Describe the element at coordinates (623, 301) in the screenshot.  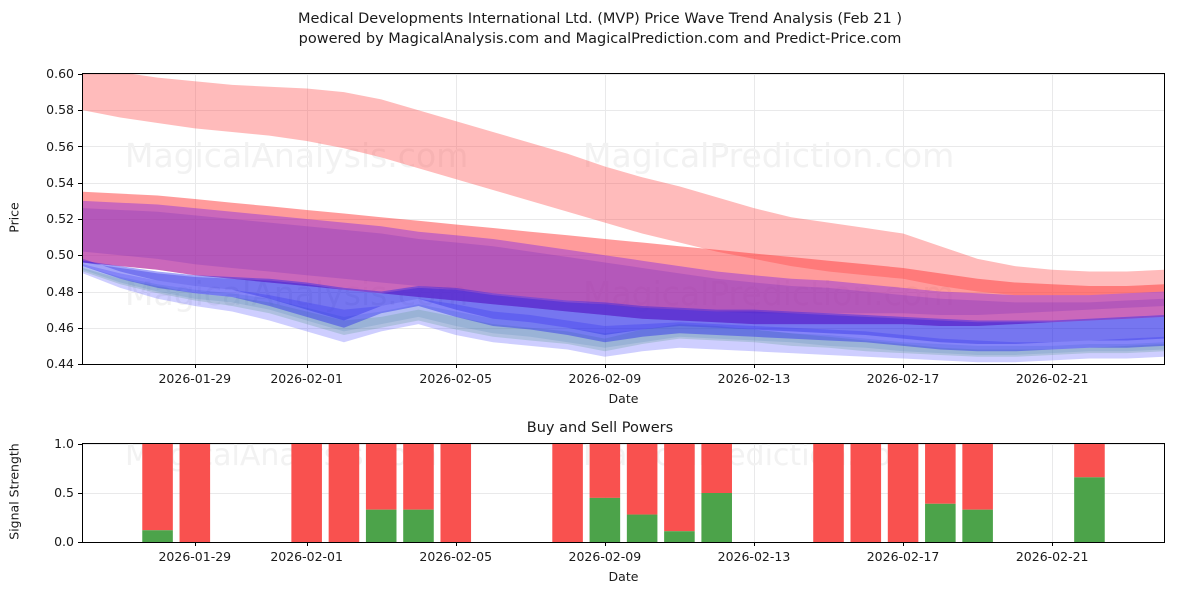
I see `price-band-blue-core` at that location.